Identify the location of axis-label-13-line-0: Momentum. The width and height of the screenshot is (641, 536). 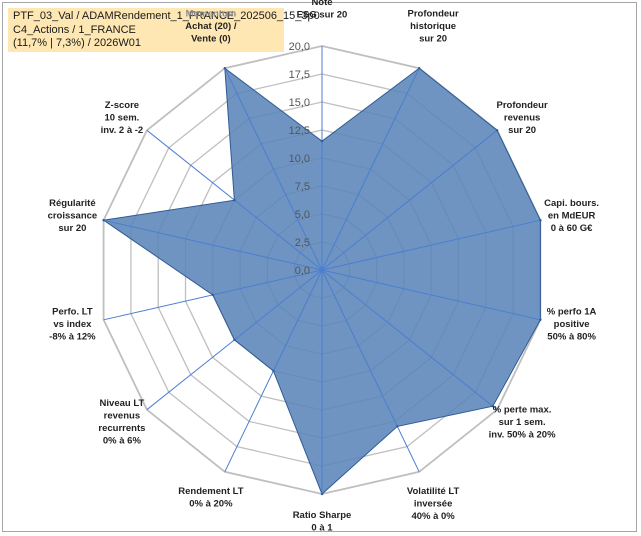
(211, 14).